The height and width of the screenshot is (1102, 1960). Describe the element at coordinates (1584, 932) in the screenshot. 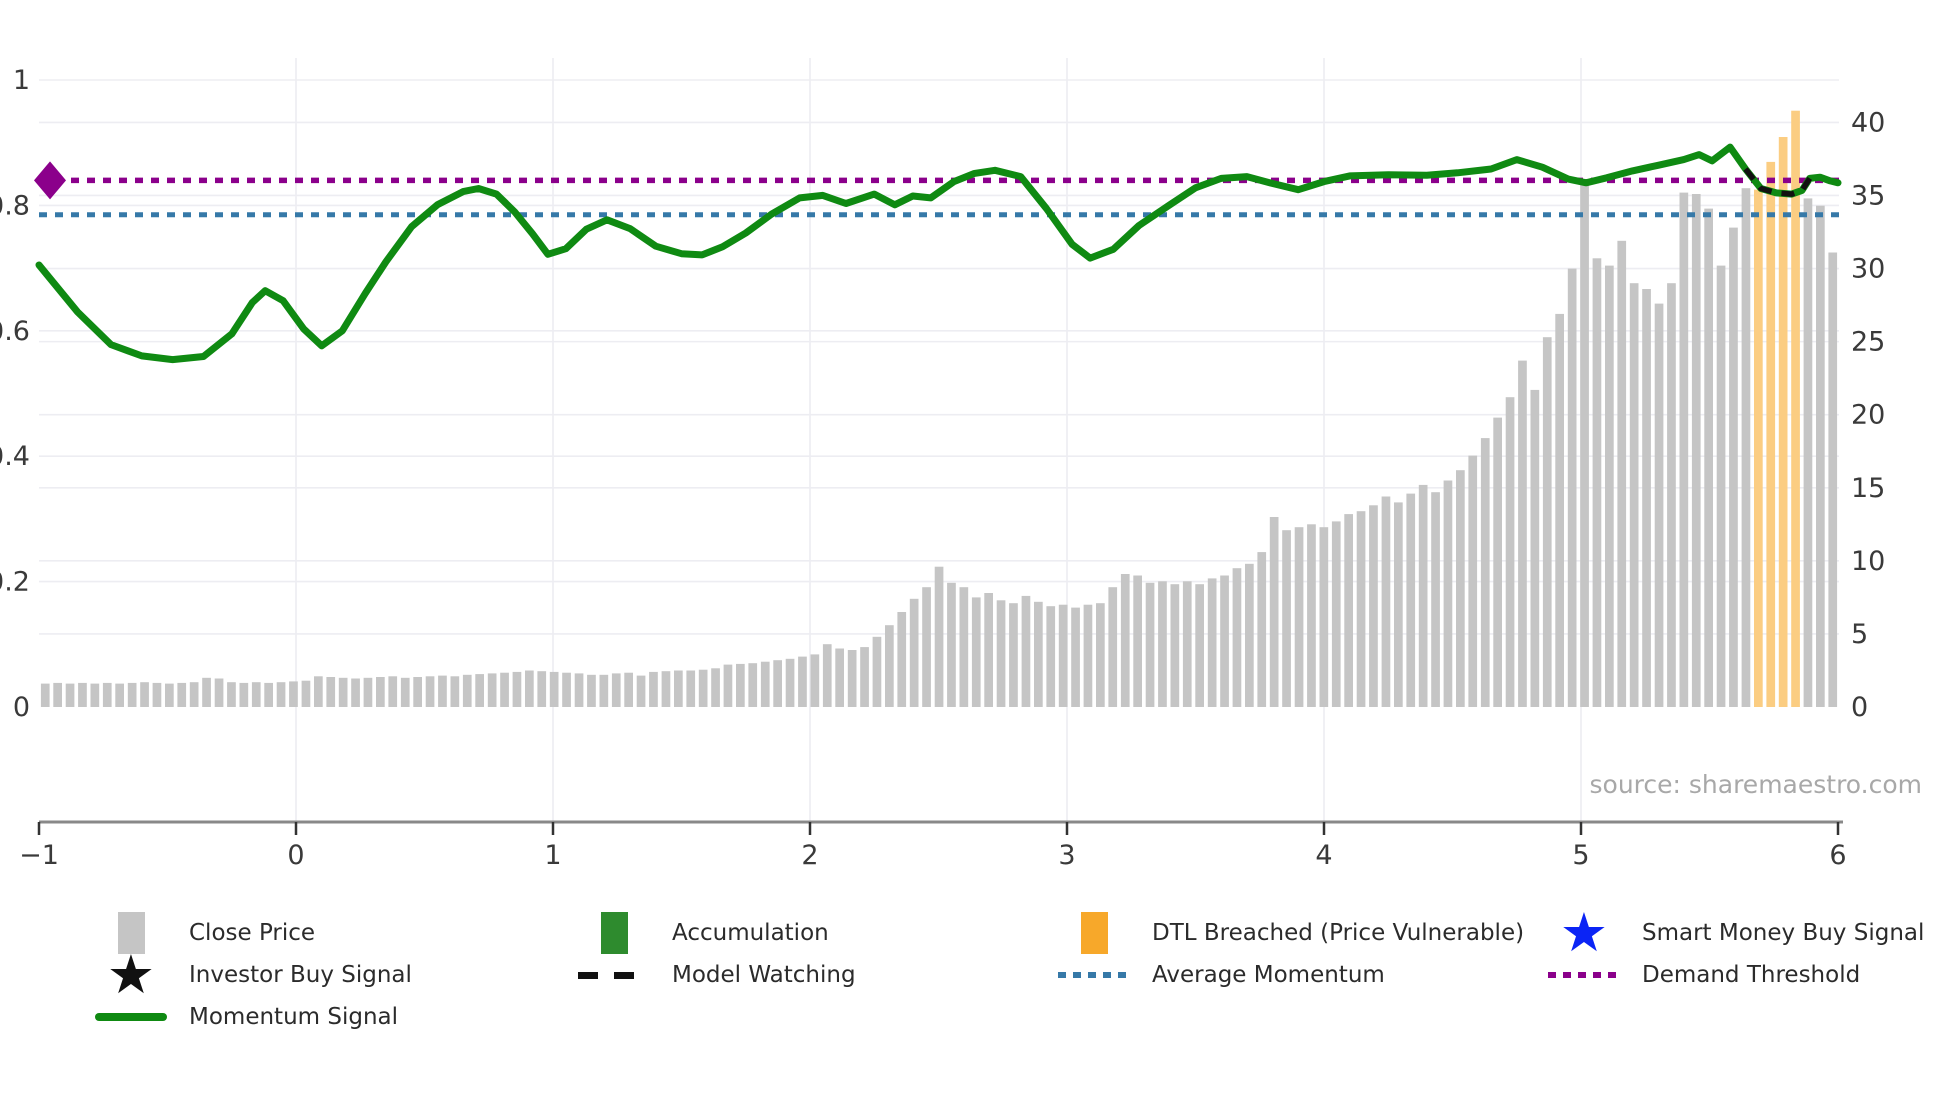

I see `blue-star-icon: ★` at that location.